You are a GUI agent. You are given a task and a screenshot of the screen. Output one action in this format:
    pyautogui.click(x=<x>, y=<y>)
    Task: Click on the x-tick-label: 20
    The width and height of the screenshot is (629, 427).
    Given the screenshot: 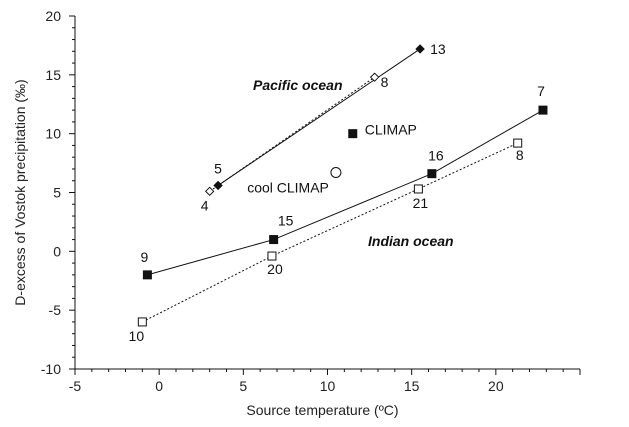 What is the action you would take?
    pyautogui.click(x=496, y=386)
    